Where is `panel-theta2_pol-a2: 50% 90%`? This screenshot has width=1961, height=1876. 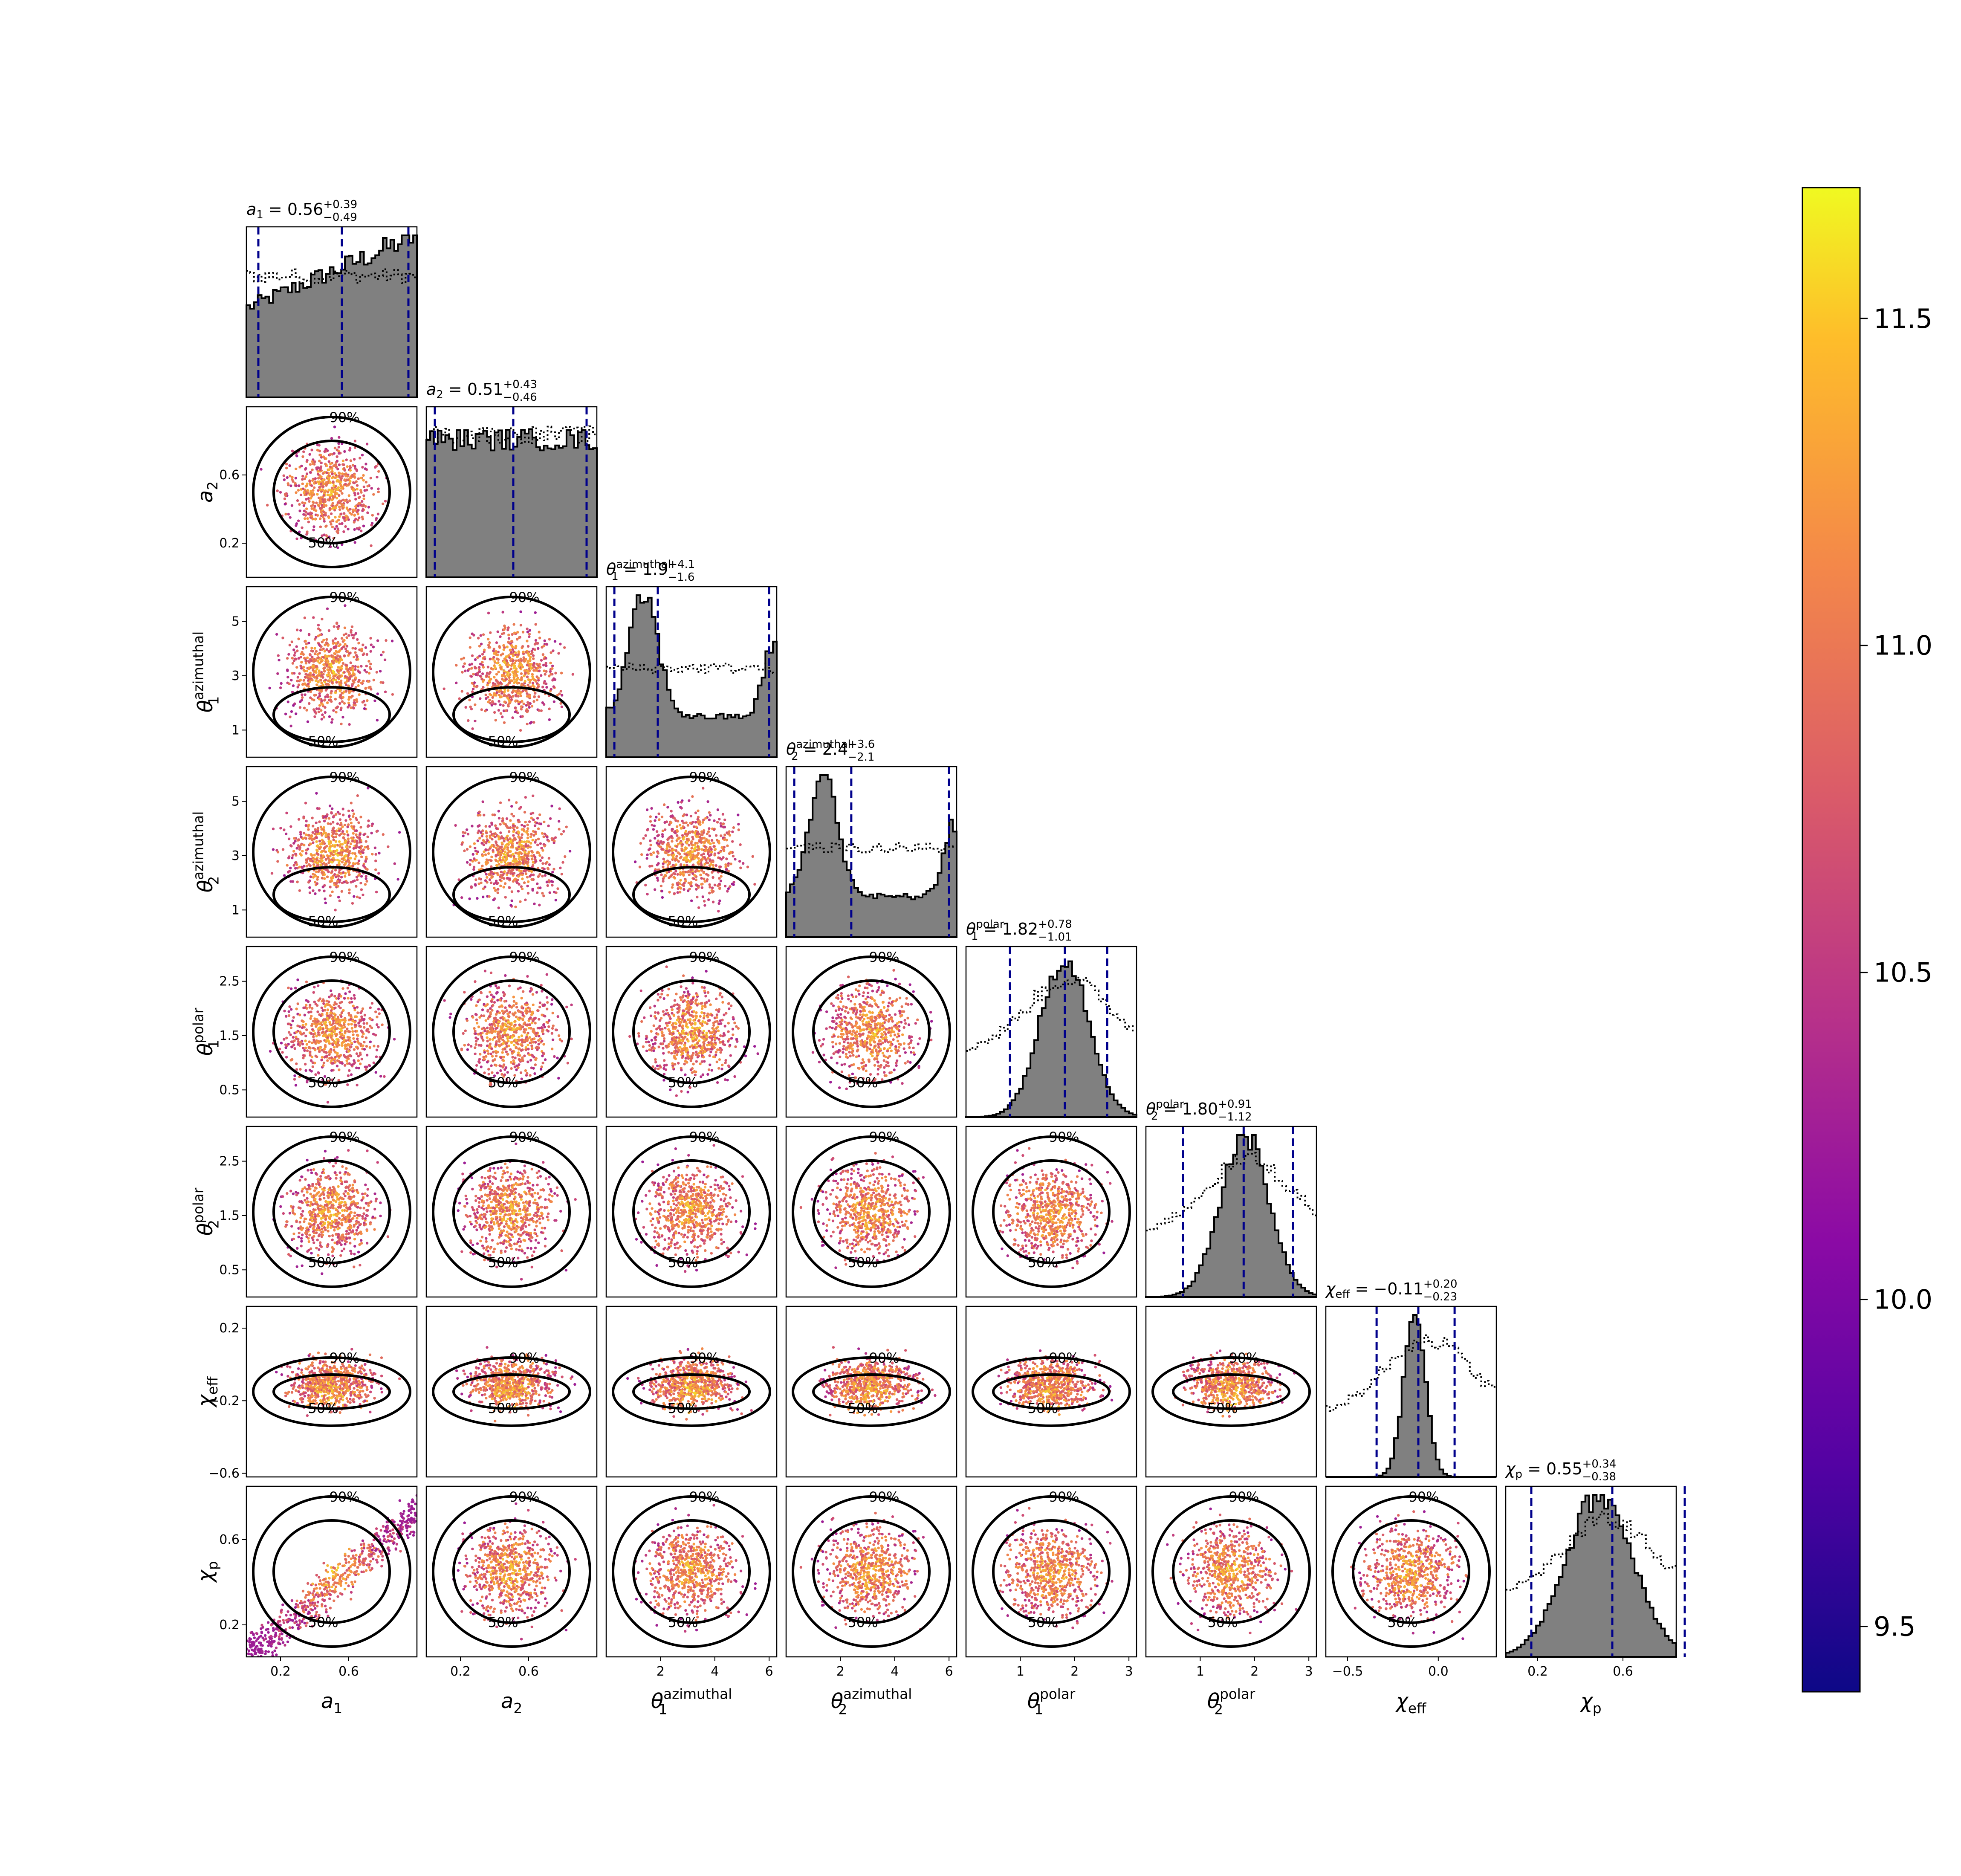
panel-theta2_pol-a2: 50% 90% is located at coordinates (511, 1212).